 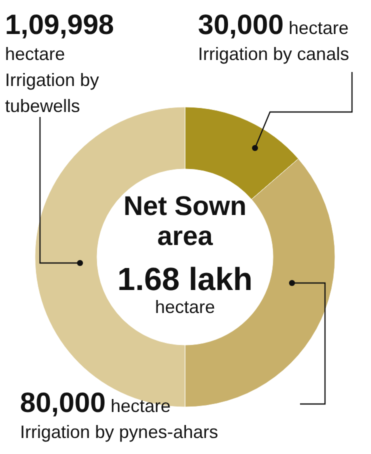 I want to click on slice-label: Irrigation by pynes-ahars, so click(x=119, y=432).